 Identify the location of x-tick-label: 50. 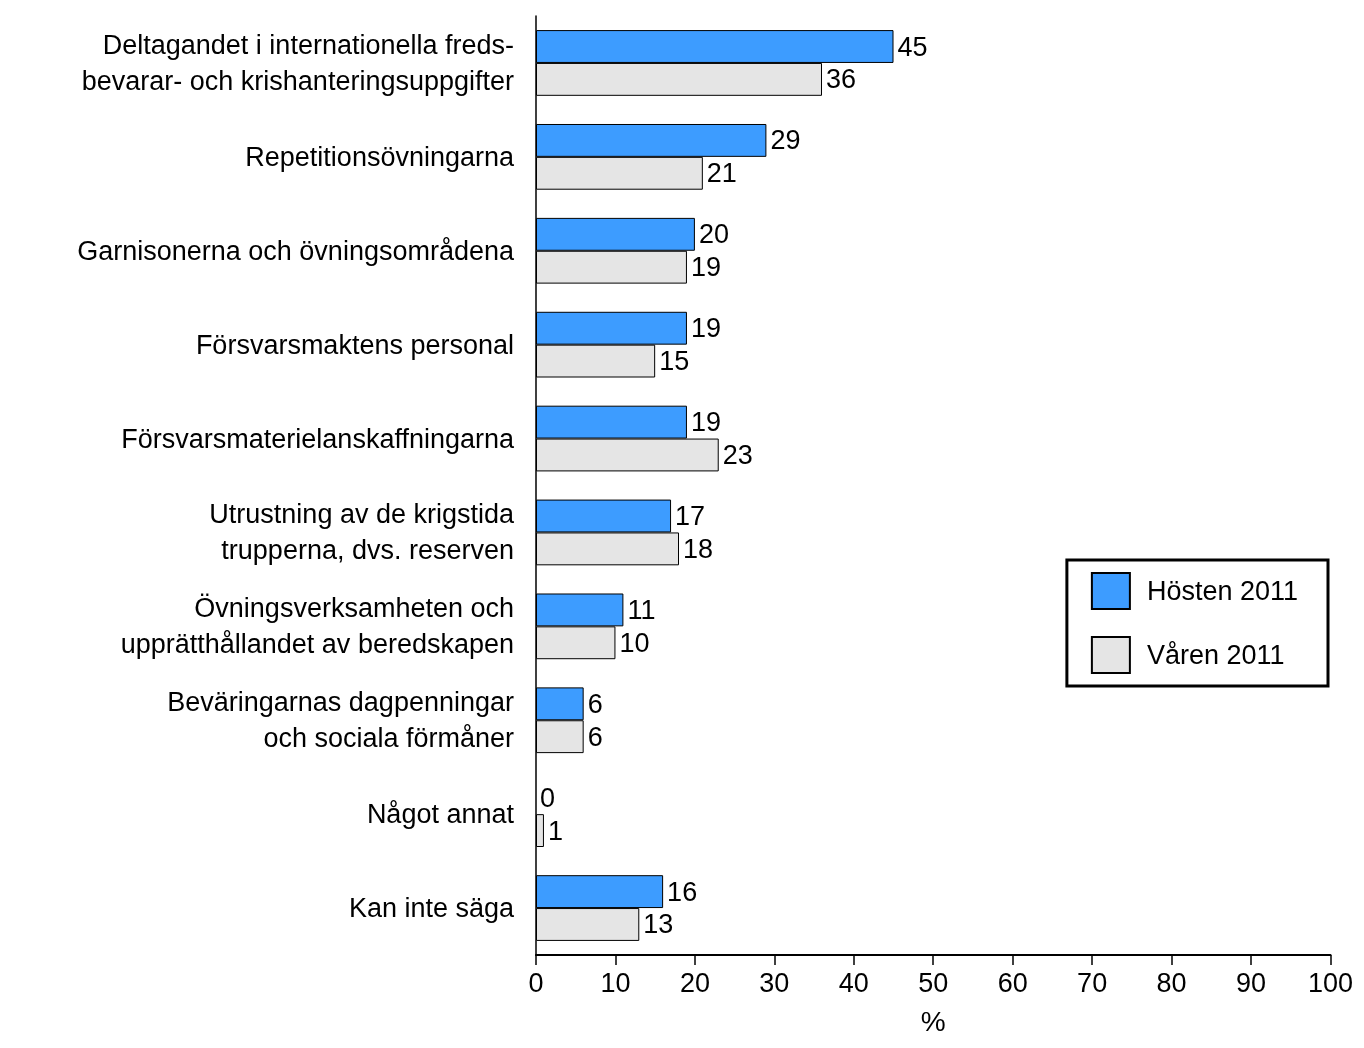
(933, 982).